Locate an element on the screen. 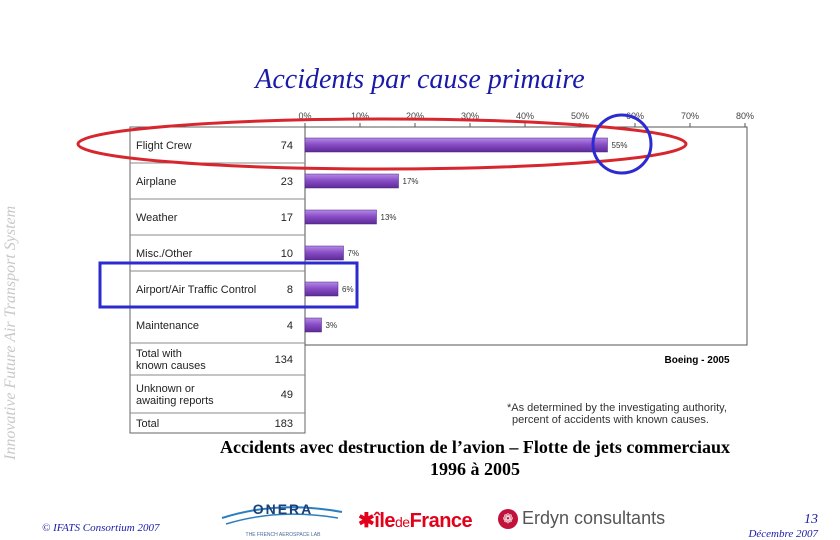 Image resolution: width=840 pixels, height=540 pixels. category-label: Flight Crew is located at coordinates (164, 146).